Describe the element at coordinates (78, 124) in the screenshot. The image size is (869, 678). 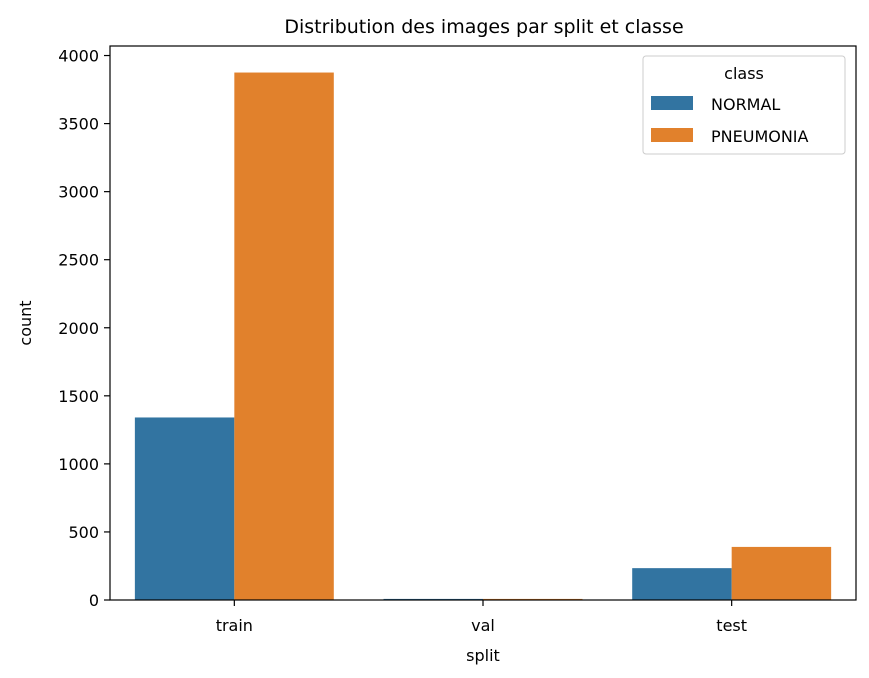
I see `y-tick-label: 3500` at that location.